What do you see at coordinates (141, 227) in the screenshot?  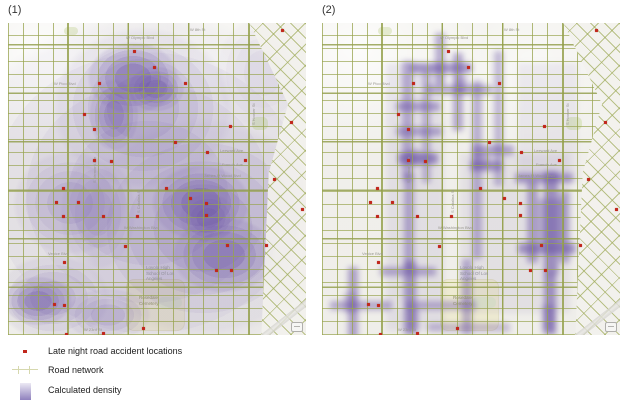 I see `street-label: W Washington Blvd` at bounding box center [141, 227].